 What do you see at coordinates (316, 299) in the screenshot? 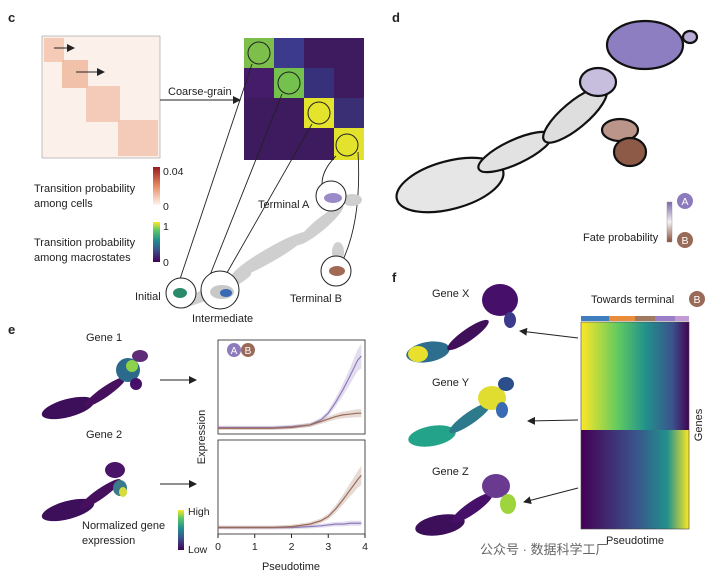
I see `label-terminal-b: Terminal B` at bounding box center [316, 299].